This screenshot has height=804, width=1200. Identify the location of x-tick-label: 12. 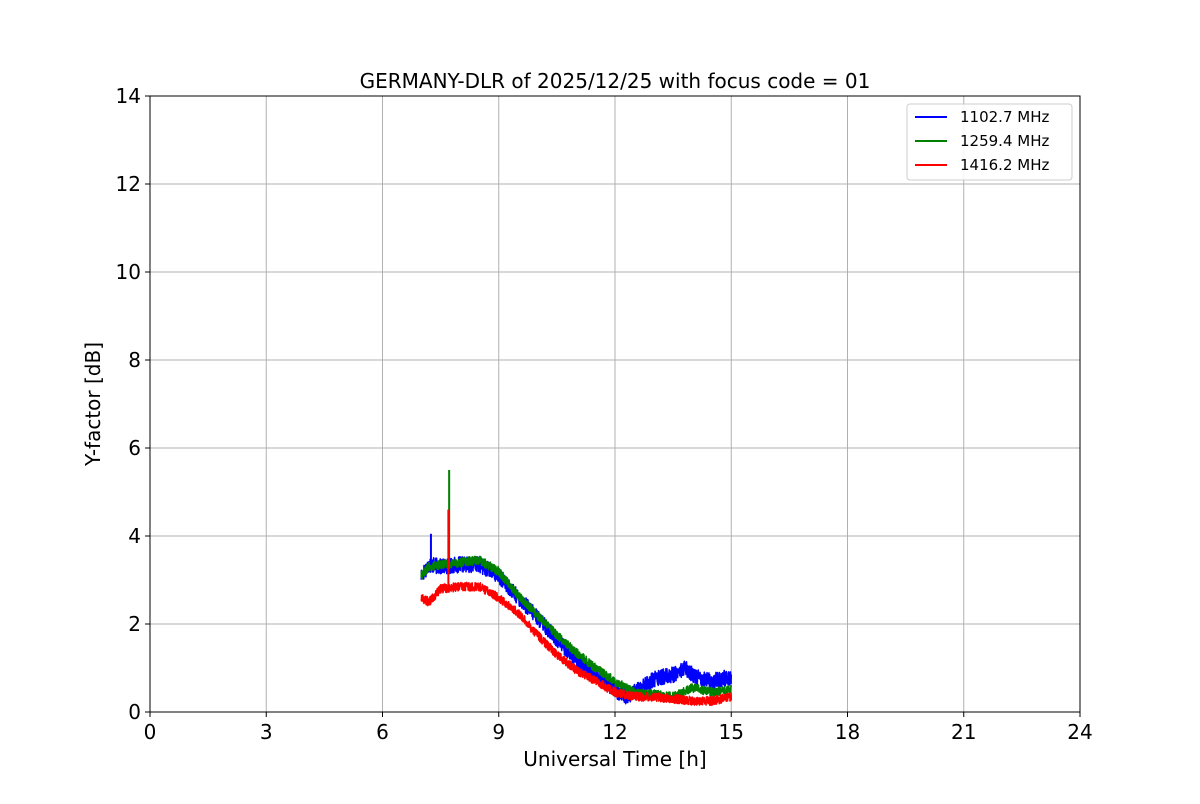
(614, 732).